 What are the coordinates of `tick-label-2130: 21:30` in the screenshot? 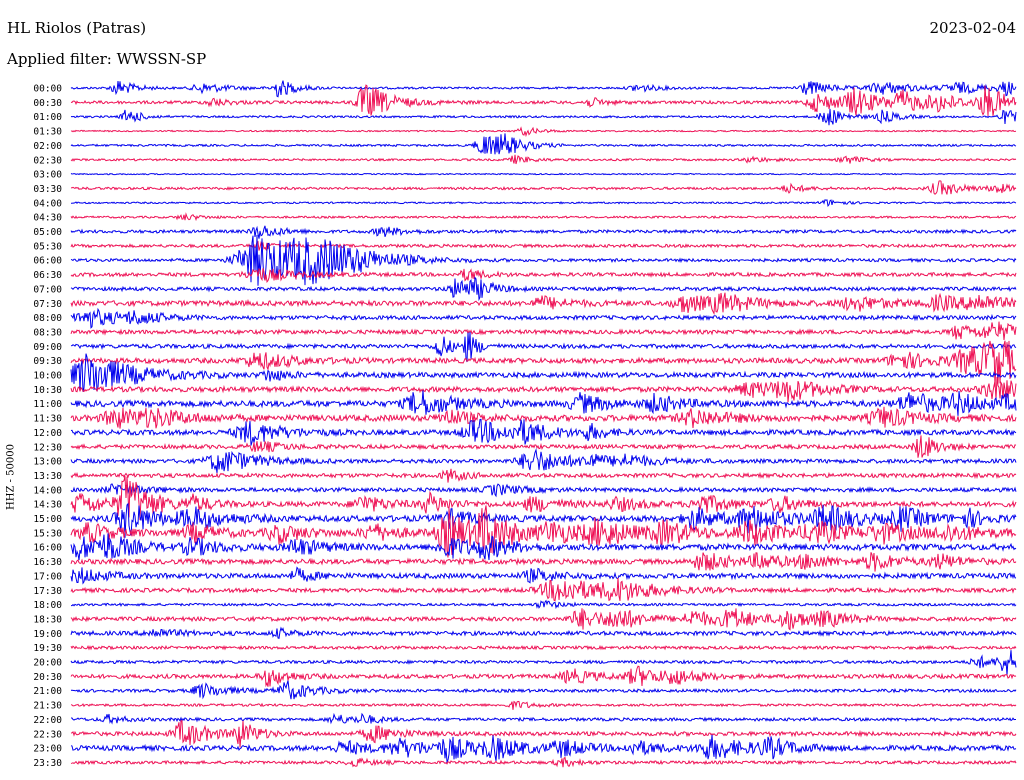 It's located at (47, 706).